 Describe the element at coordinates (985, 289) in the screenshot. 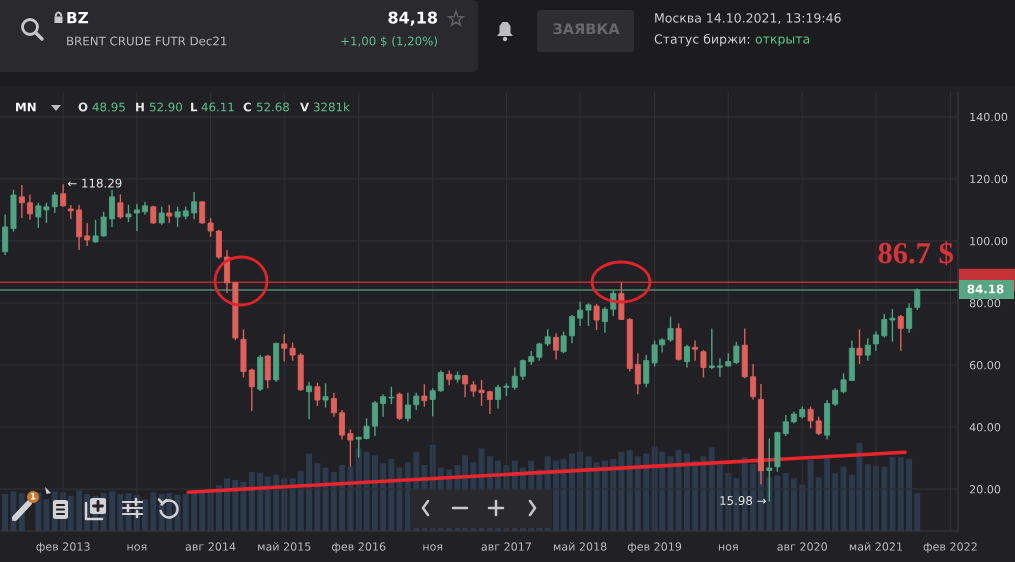

I see `ref-line-label: 84.18` at that location.